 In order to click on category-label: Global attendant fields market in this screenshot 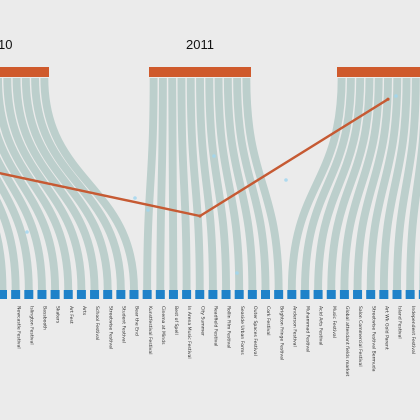, I will do `click(347, 341)`.